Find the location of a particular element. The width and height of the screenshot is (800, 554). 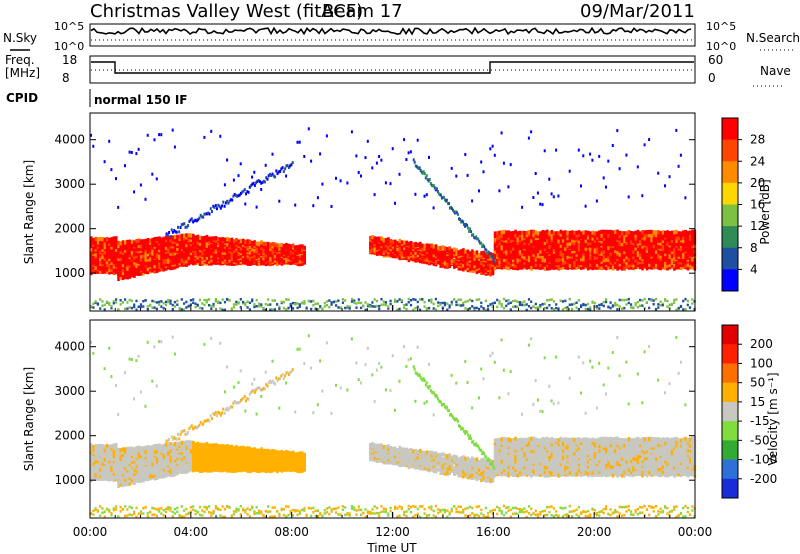

y-tick-label: 4000 is located at coordinates (69, 140).